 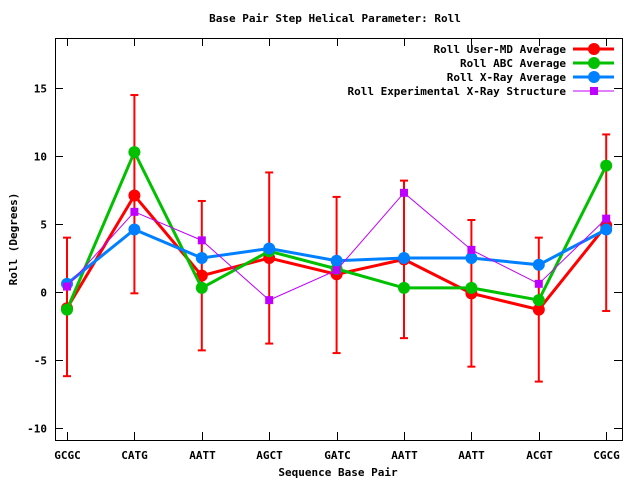 What do you see at coordinates (513, 63) in the screenshot?
I see `legend-label: Roll ABC Average` at bounding box center [513, 63].